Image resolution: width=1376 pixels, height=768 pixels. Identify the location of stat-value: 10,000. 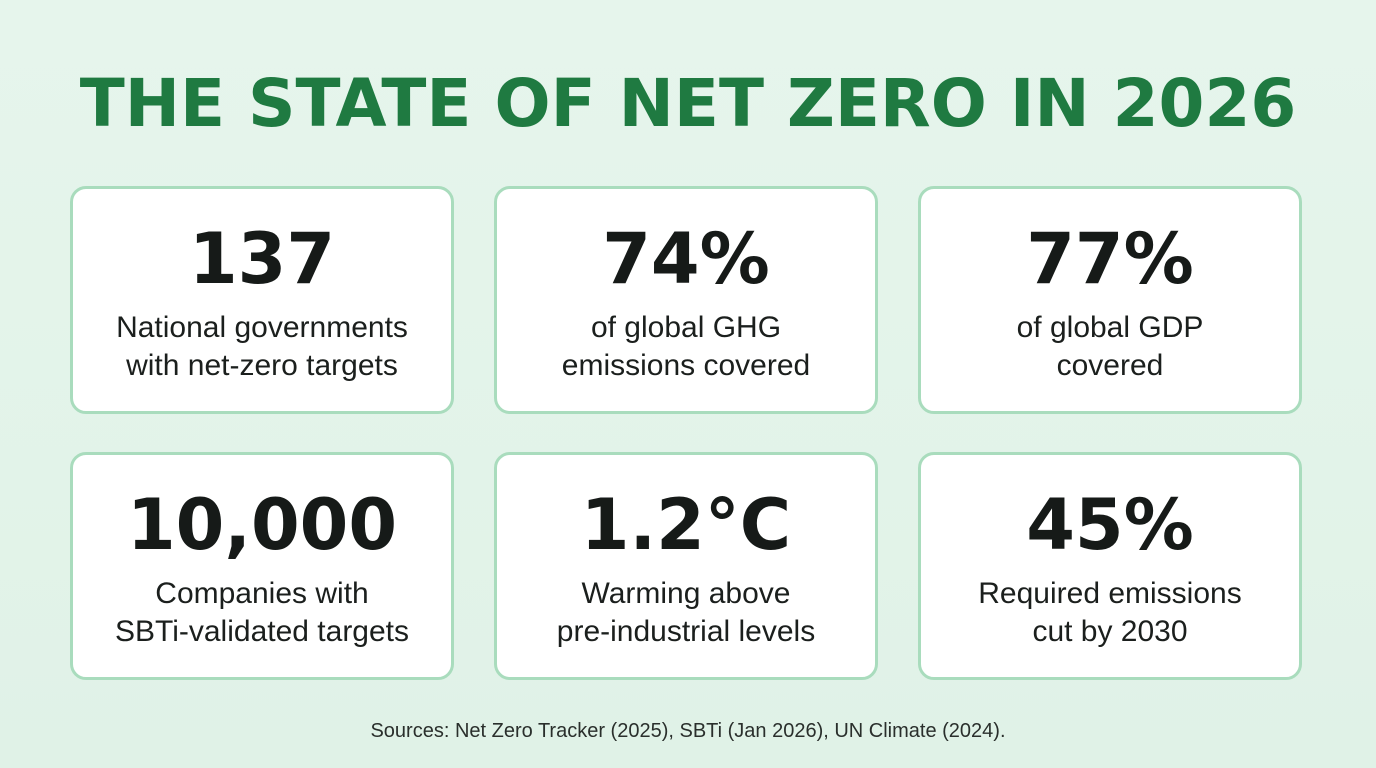
(262, 525).